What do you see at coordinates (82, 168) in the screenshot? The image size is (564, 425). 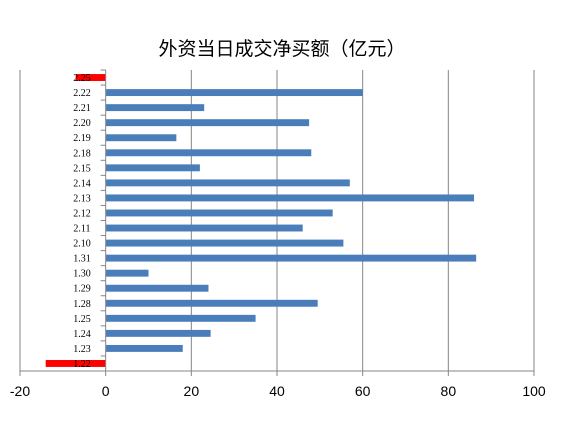 I see `category-label: 2.15` at bounding box center [82, 168].